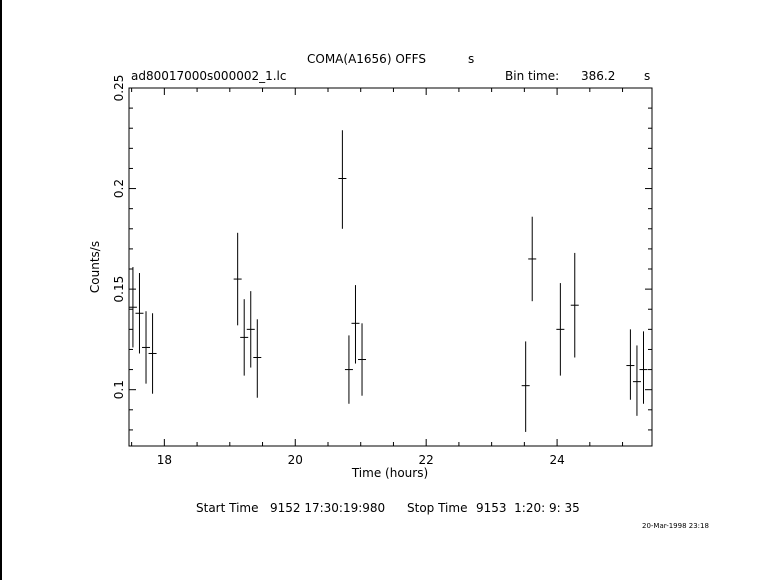 This screenshot has height=580, width=781. Describe the element at coordinates (389, 473) in the screenshot. I see `x-axis-title: Time (hours)` at that location.